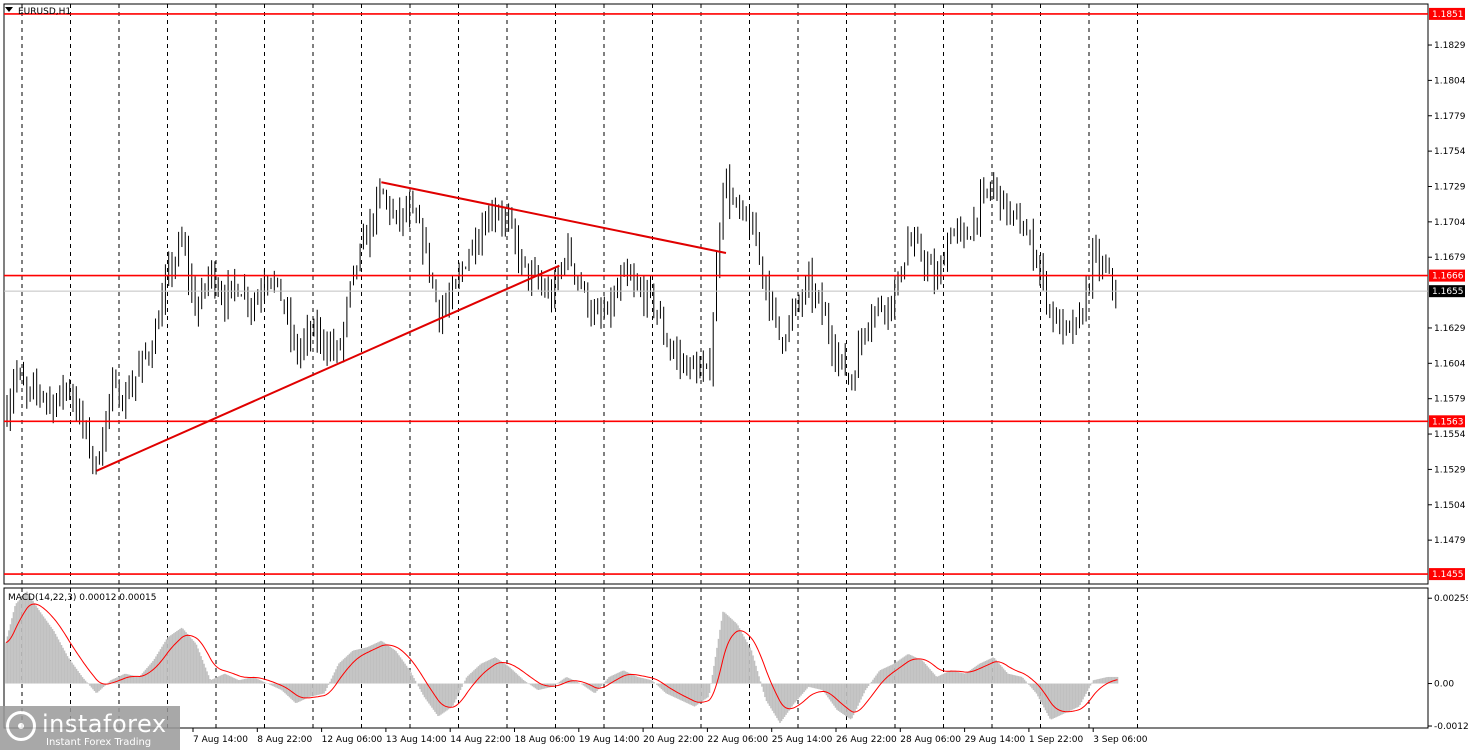 This screenshot has width=1468, height=750. I want to click on y-tick-label: 1.1804, so click(1450, 81).